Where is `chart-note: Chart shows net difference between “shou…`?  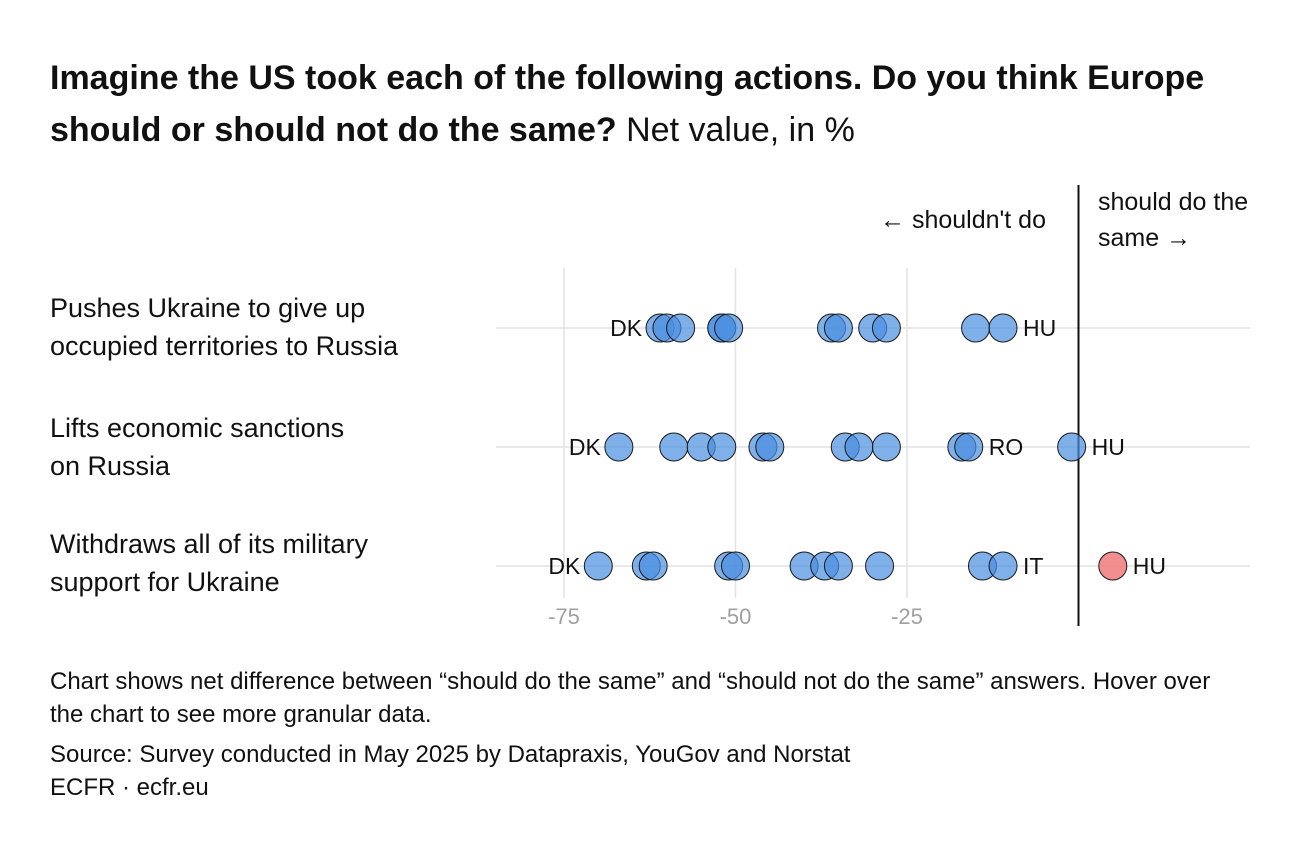 chart-note: Chart shows net difference between “shou… is located at coordinates (630, 698).